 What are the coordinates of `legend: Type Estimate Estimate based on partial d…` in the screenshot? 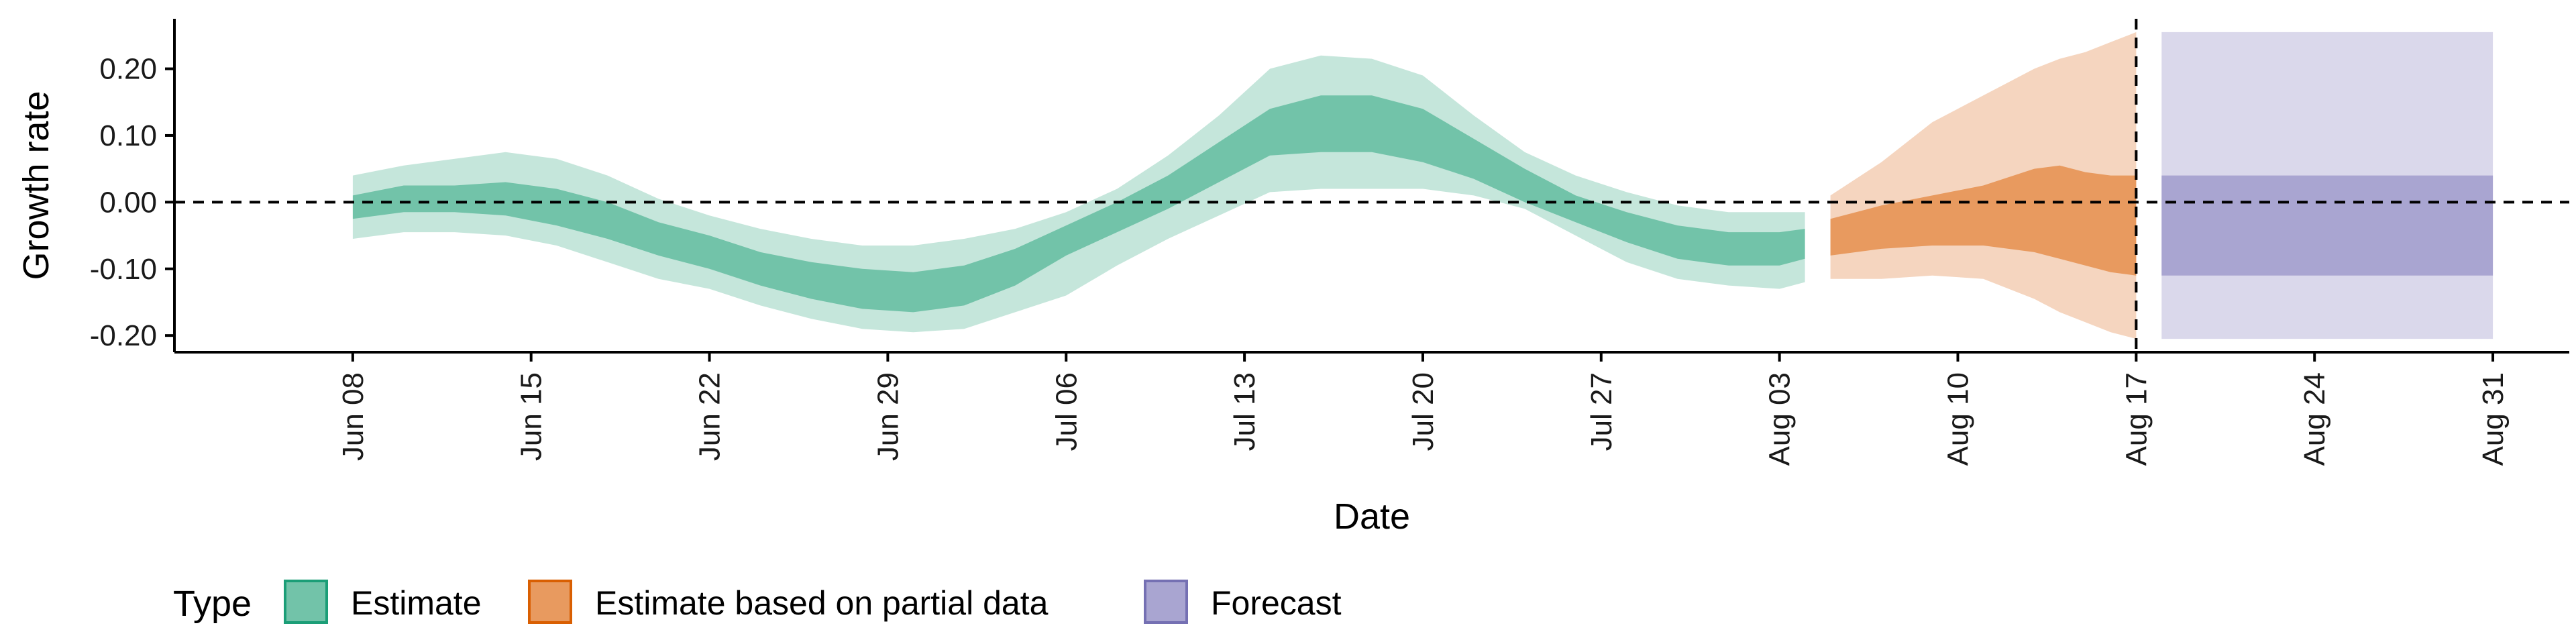 It's located at (757, 602).